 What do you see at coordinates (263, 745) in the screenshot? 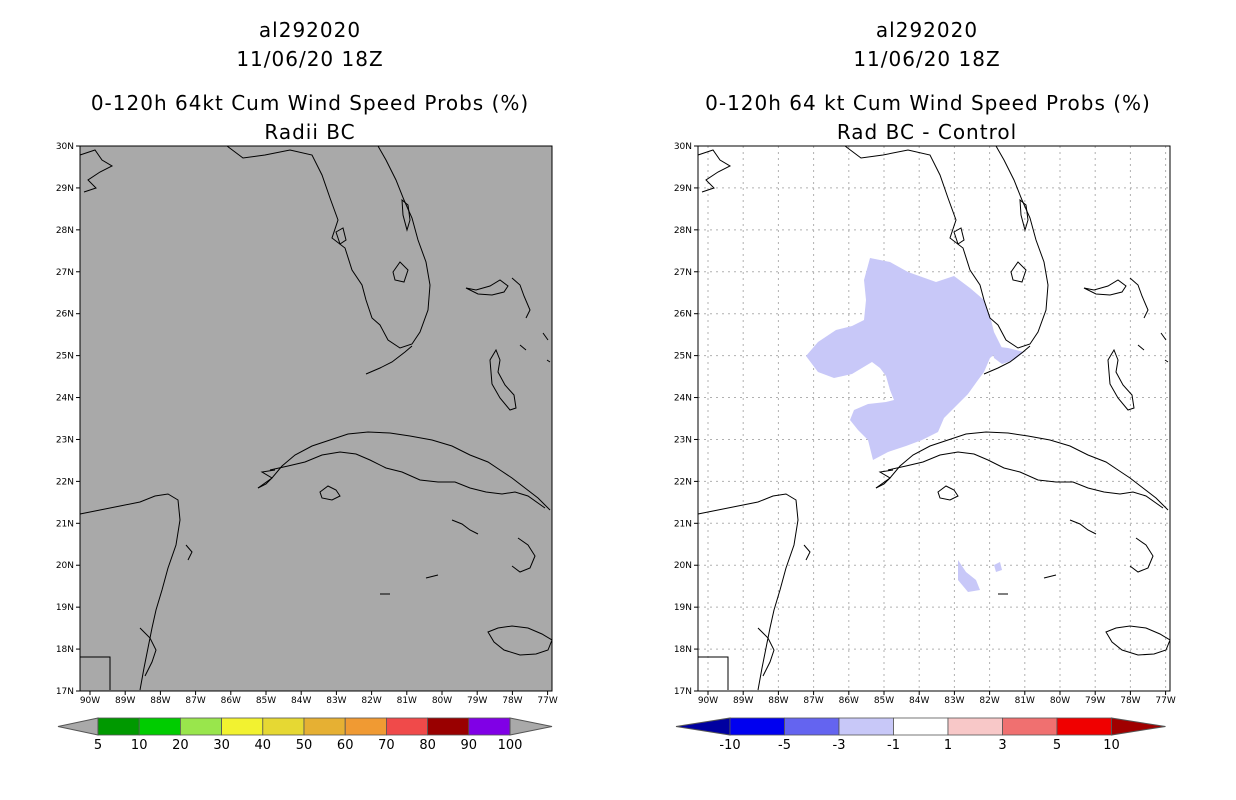
I see `colorbar-label: 40` at bounding box center [263, 745].